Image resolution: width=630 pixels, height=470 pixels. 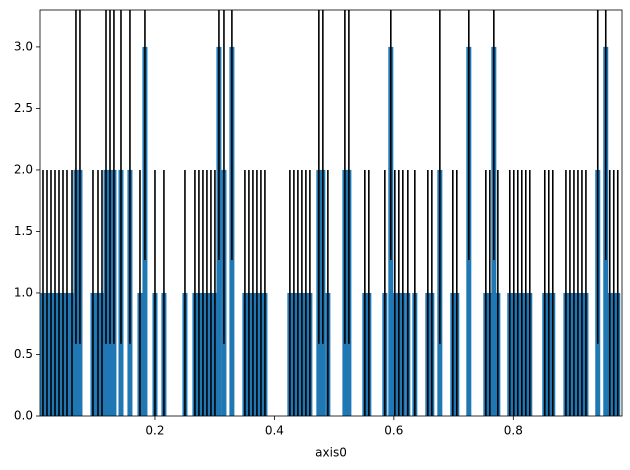 I want to click on y-tick-label: 1.5, so click(x=23, y=231).